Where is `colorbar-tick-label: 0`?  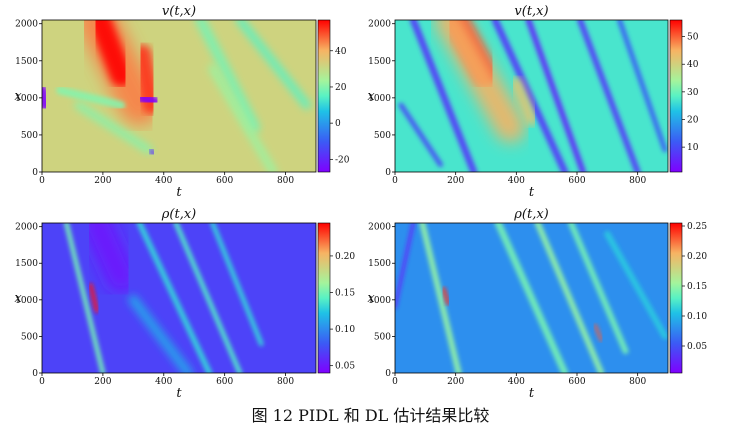
colorbar-tick-label: 0 is located at coordinates (338, 124).